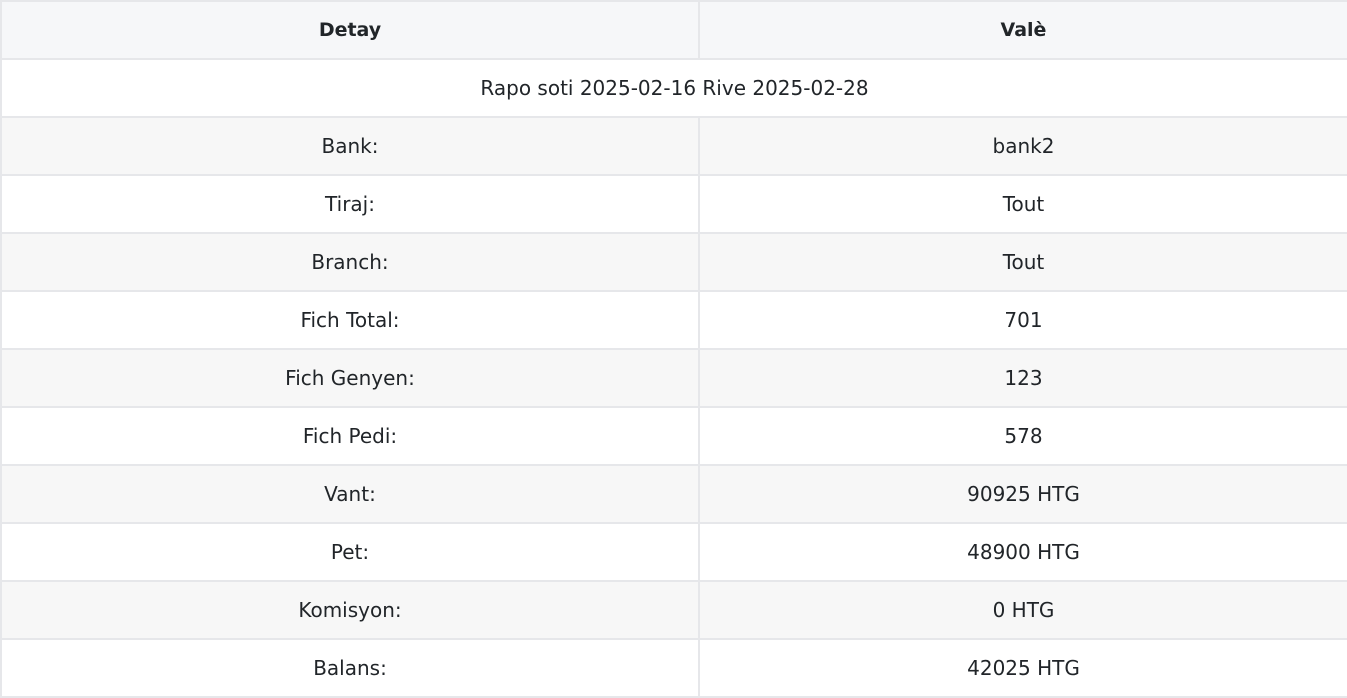  I want to click on table-row: Balans: 42025 HTG, so click(673, 668).